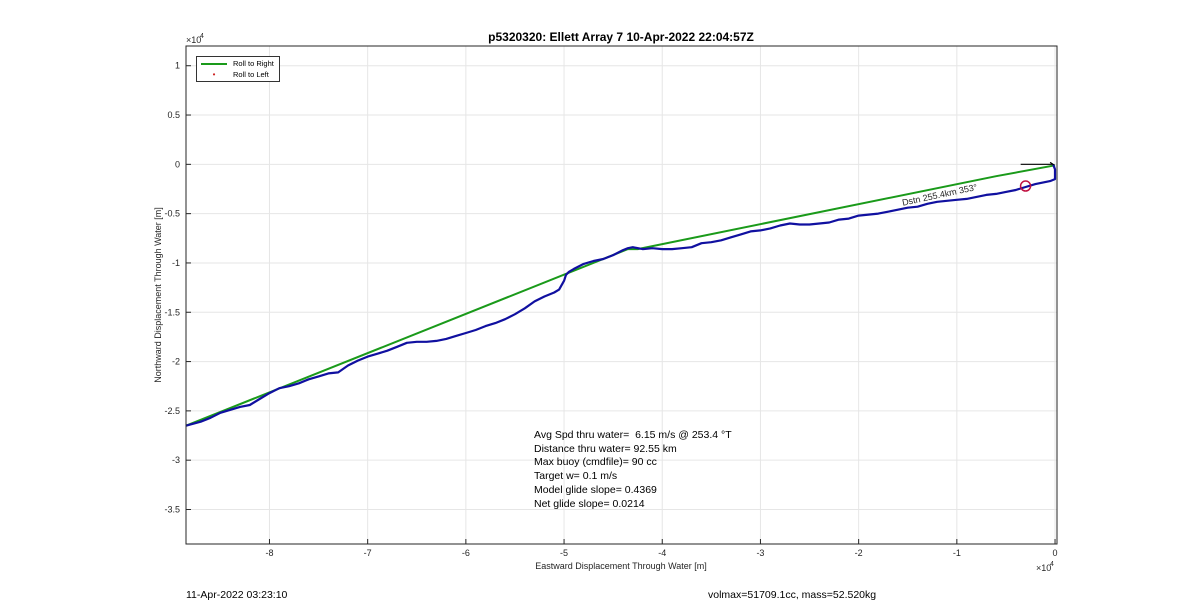 The height and width of the screenshot is (611, 1200). Describe the element at coordinates (1025, 186) in the screenshot. I see `waypoint-circle-marker` at that location.